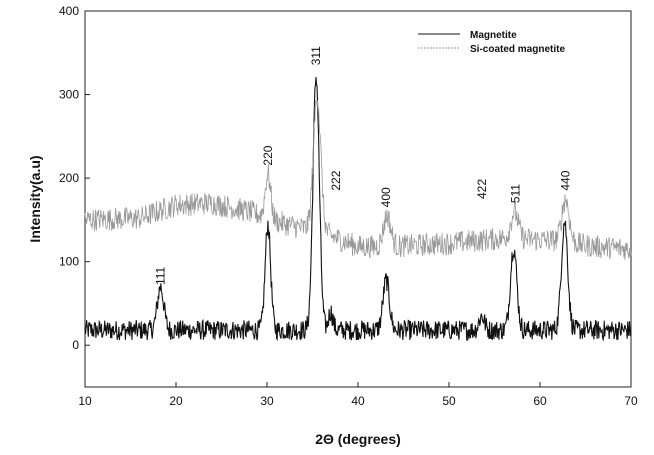 This screenshot has height=455, width=654. What do you see at coordinates (316, 55) in the screenshot?
I see `peak-label-311: 311` at bounding box center [316, 55].